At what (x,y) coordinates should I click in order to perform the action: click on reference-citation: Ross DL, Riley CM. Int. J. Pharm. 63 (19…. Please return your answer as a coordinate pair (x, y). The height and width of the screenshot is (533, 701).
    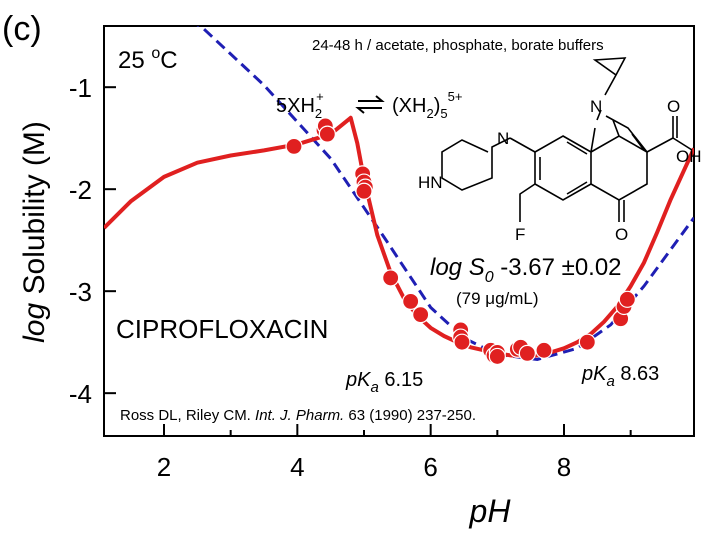
    Looking at the image, I should click on (298, 415).